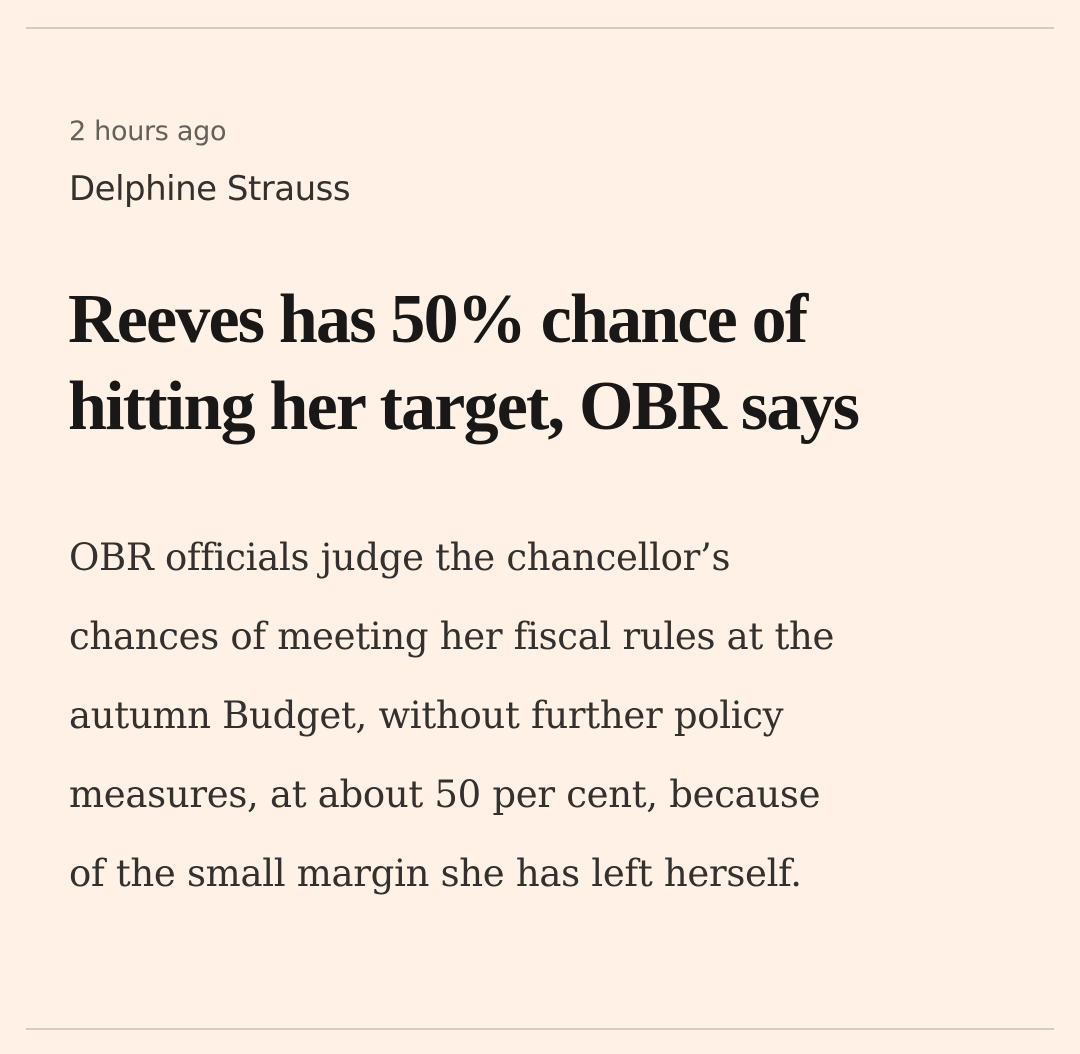  Describe the element at coordinates (438, 319) in the screenshot. I see `headline-line: Reeves has 50% chance of` at that location.